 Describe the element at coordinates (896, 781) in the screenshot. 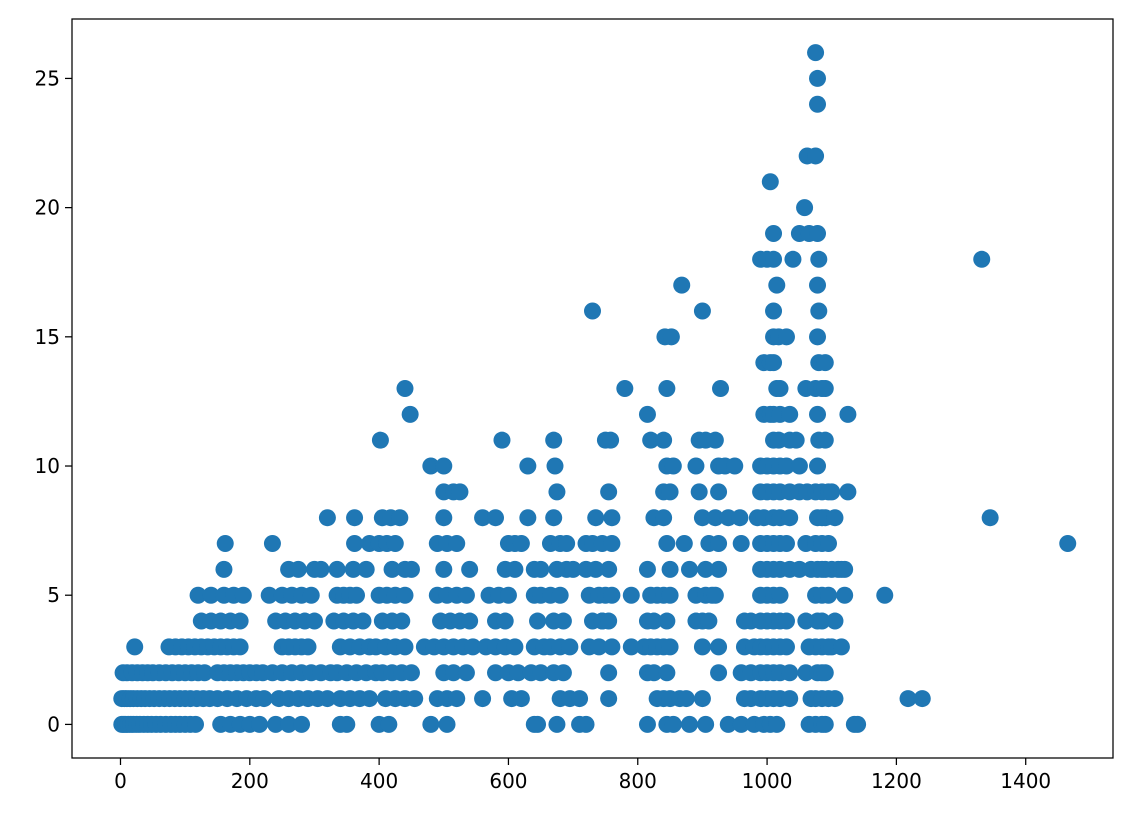

I see `x-tick-label: 1200` at that location.